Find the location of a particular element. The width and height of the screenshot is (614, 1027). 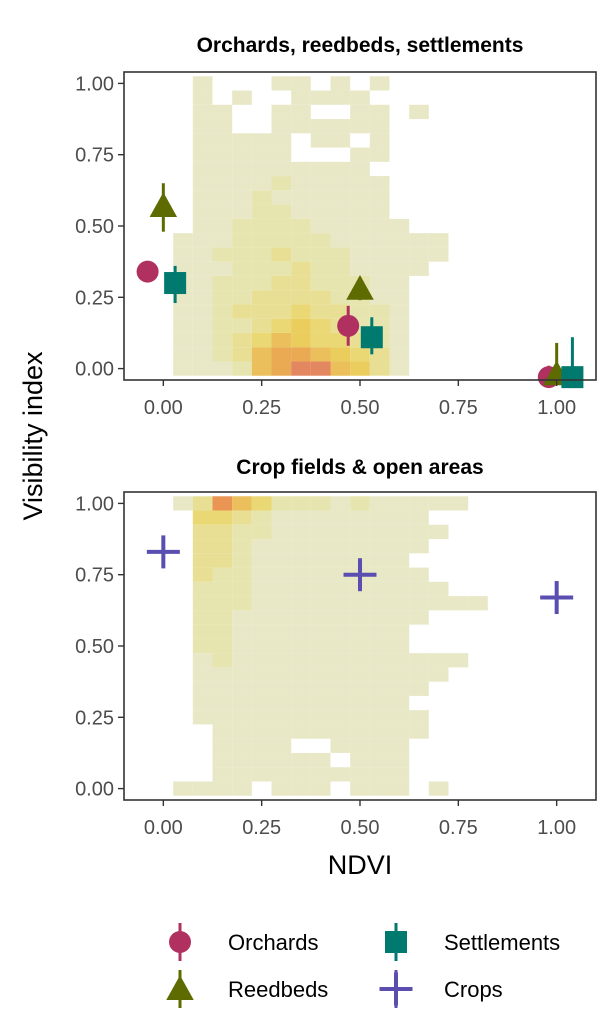

y-tick-label: 0.75 is located at coordinates (94, 576).